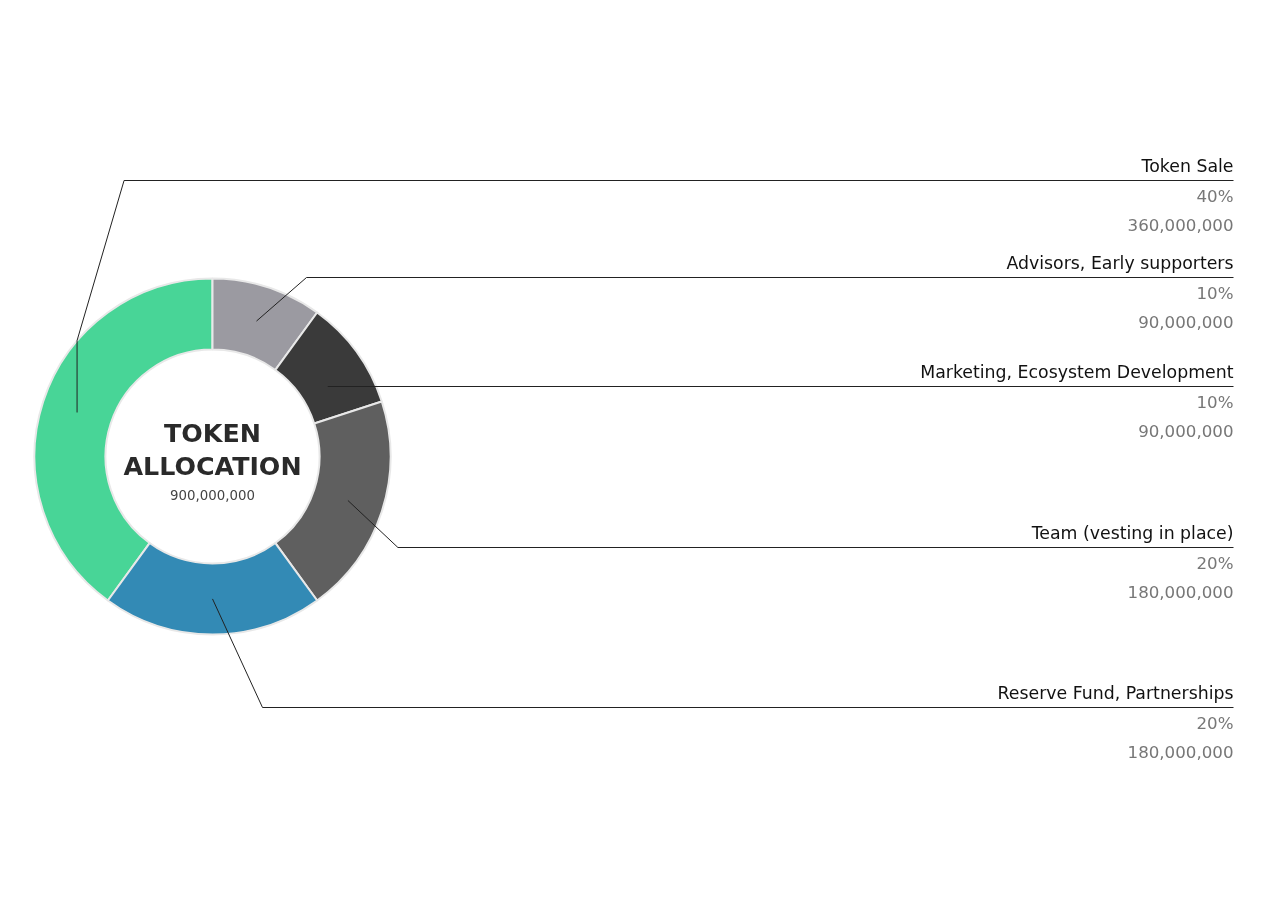 This screenshot has width=1280, height=908. What do you see at coordinates (212, 495) in the screenshot?
I see `text: 900,000,000` at bounding box center [212, 495].